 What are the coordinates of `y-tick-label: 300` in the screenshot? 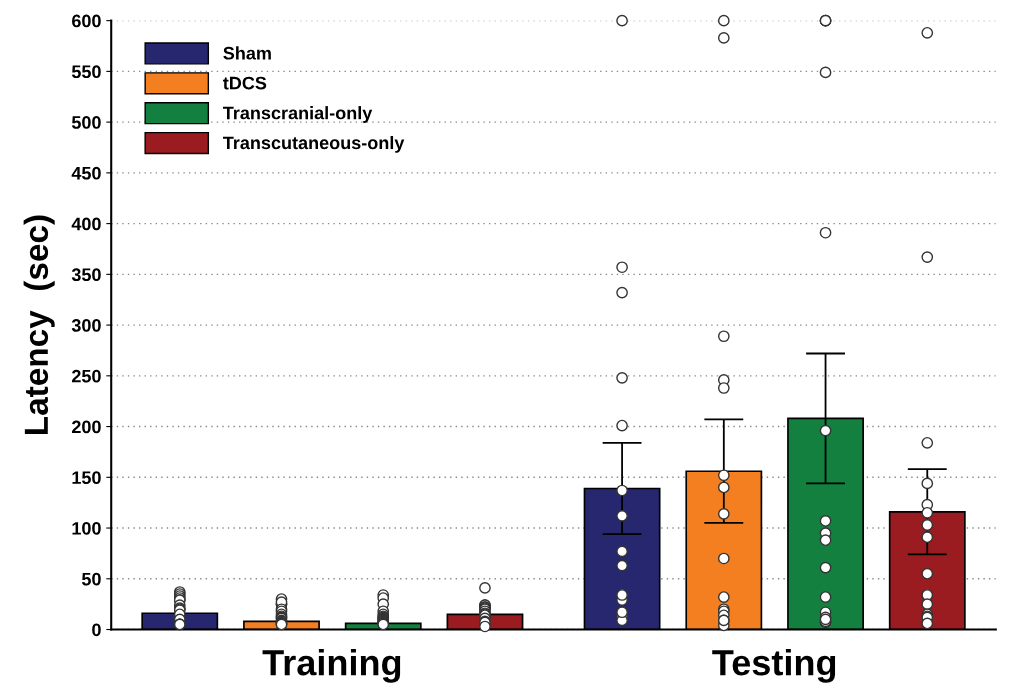 It's located at (86, 325).